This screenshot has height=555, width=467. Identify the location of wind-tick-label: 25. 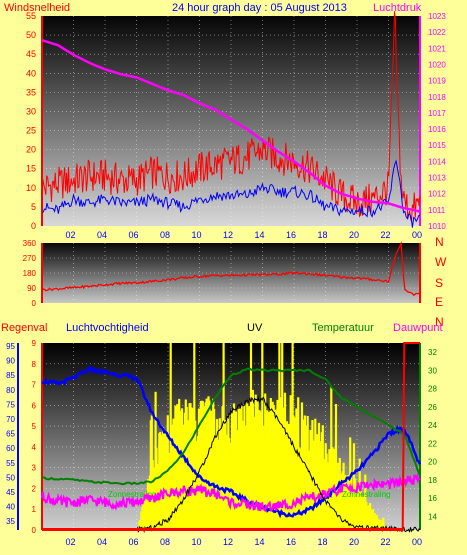
(31, 131).